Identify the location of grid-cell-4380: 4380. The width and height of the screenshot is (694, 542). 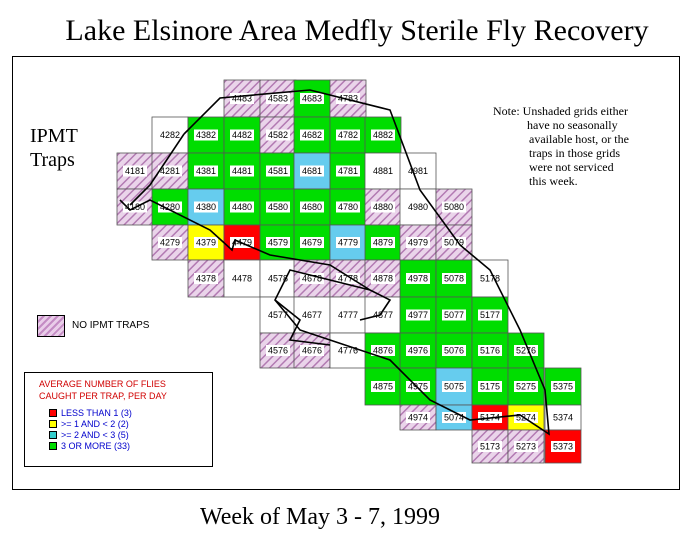
(206, 207).